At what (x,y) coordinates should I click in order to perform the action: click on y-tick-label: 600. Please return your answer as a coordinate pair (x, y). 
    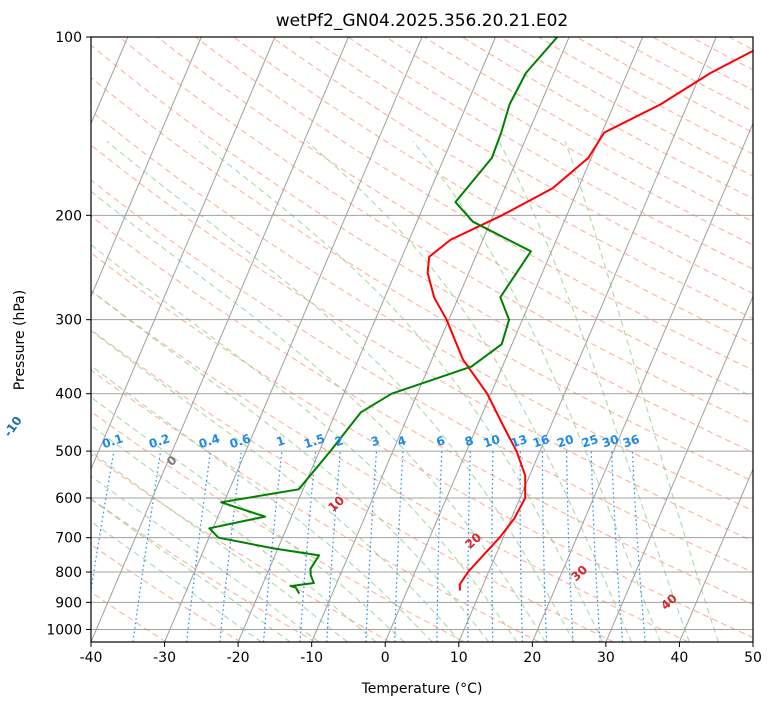
    Looking at the image, I should click on (68, 499).